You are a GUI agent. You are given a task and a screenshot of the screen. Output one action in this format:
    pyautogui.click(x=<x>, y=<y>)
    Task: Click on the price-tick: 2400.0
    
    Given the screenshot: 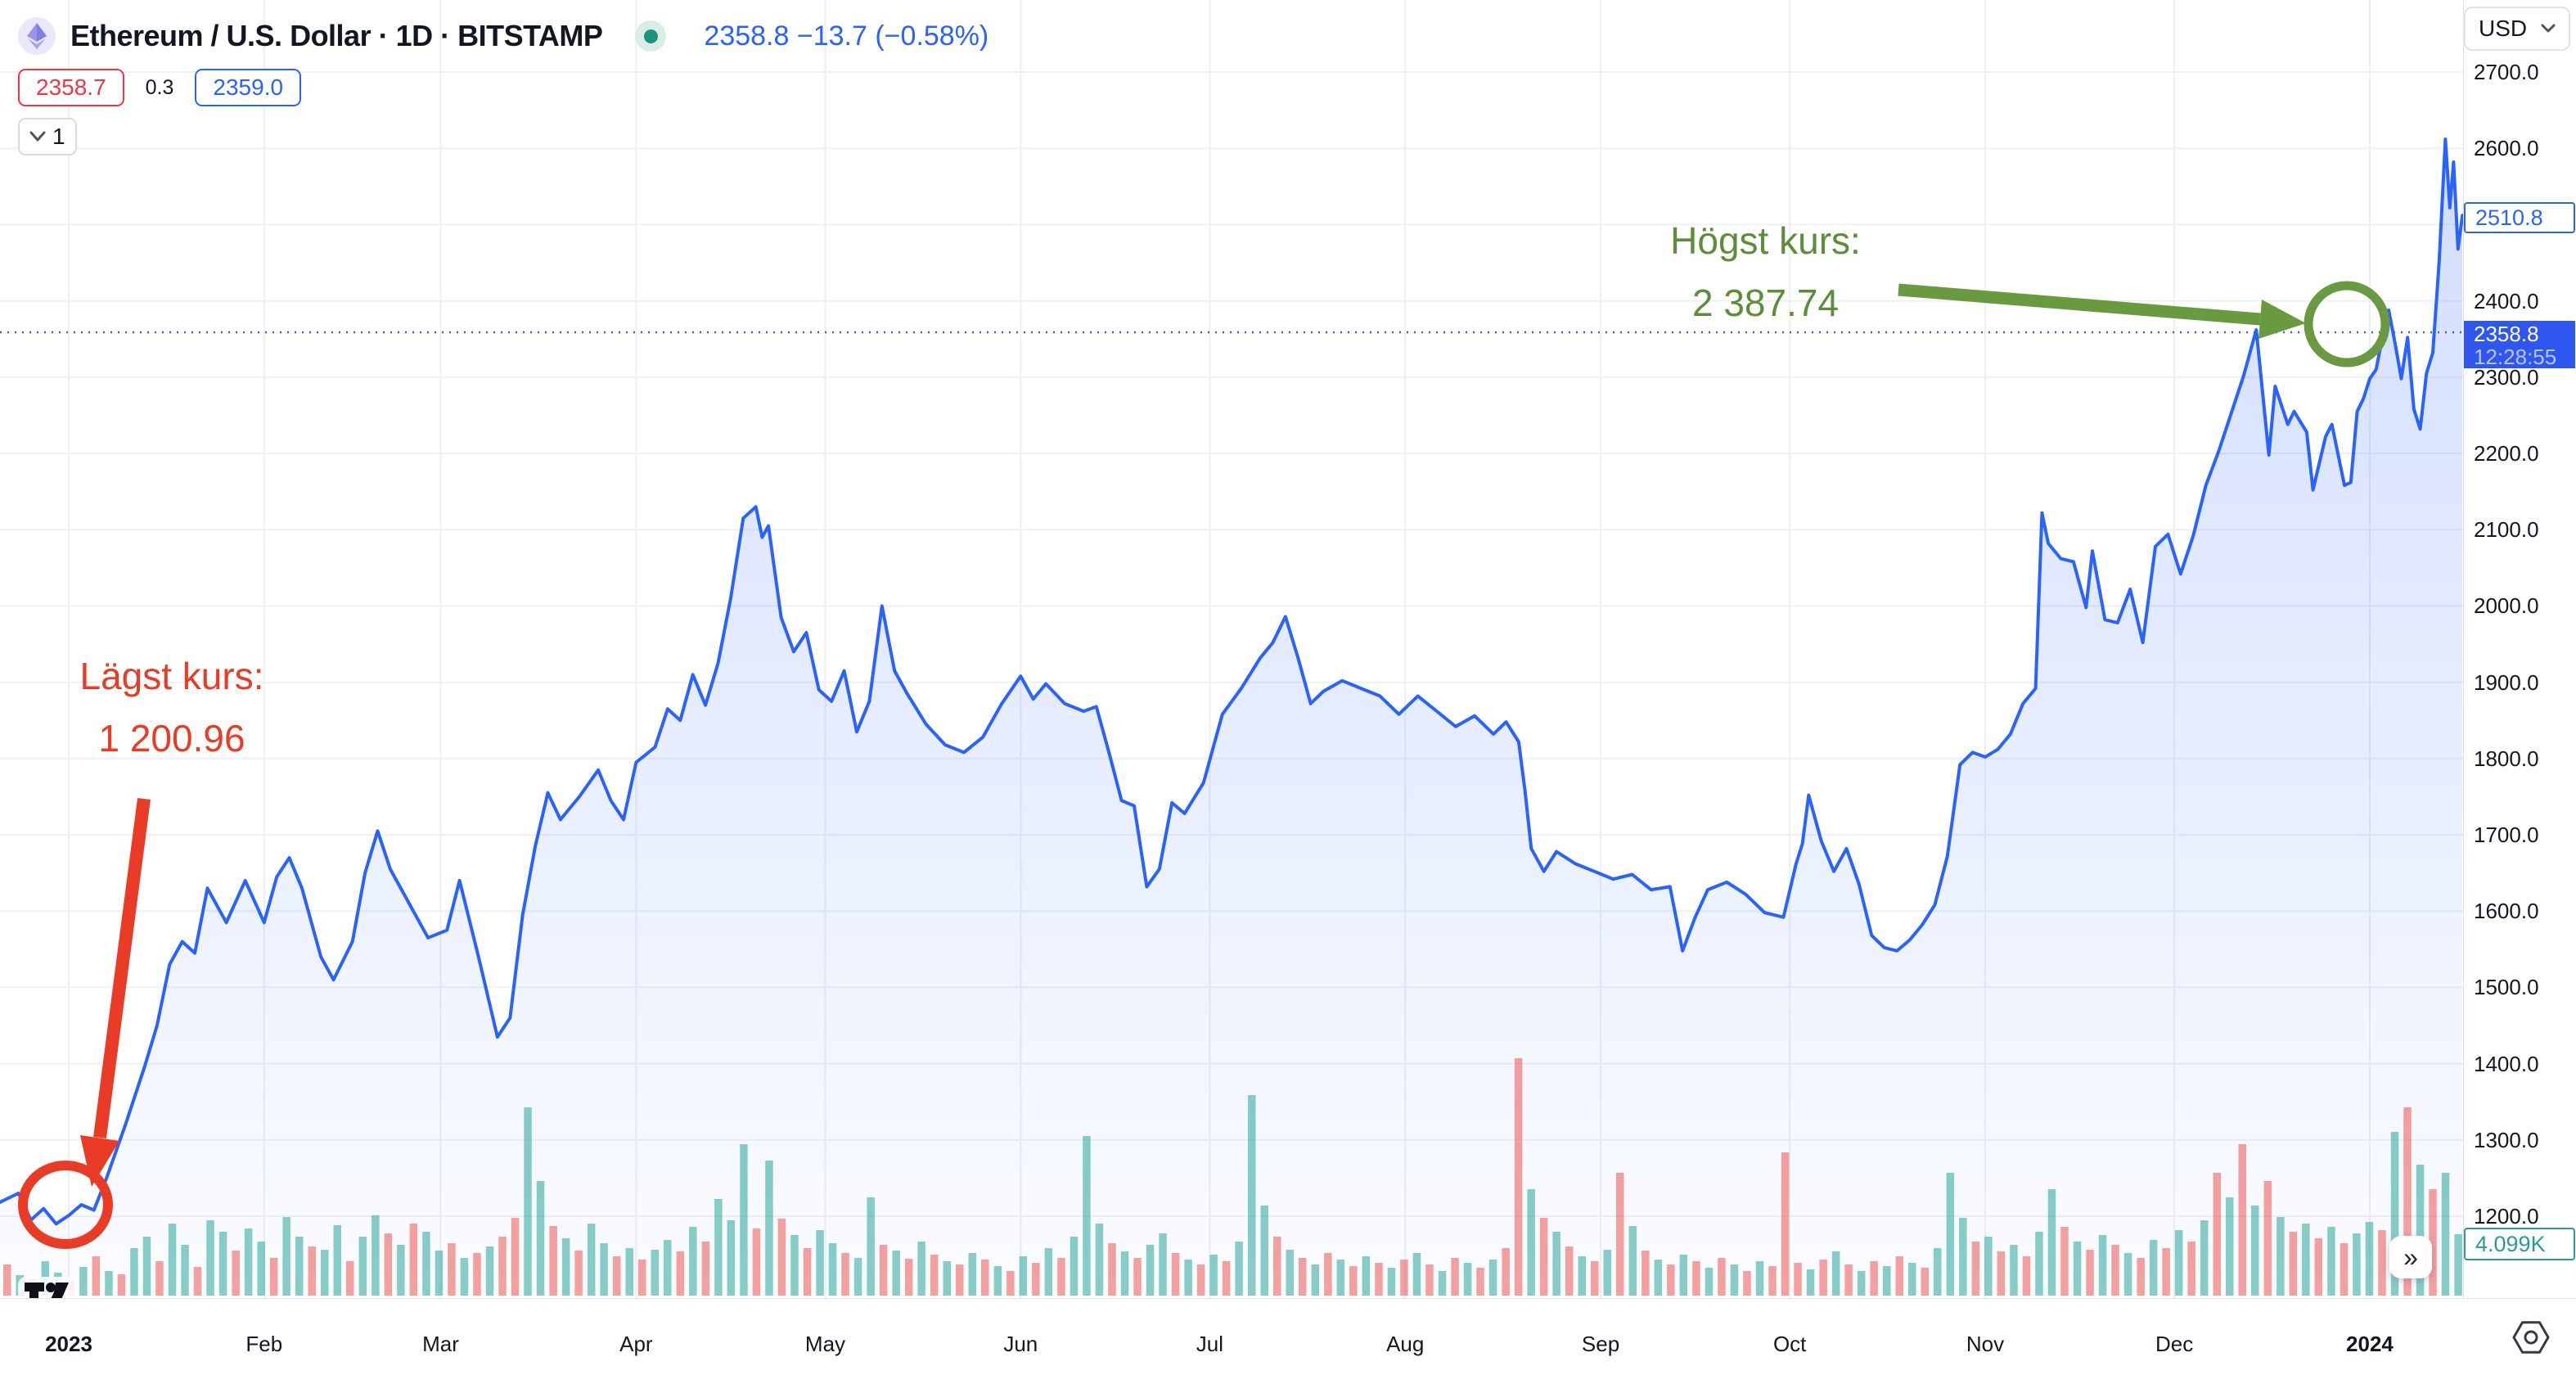 What is the action you would take?
    pyautogui.click(x=2506, y=300)
    